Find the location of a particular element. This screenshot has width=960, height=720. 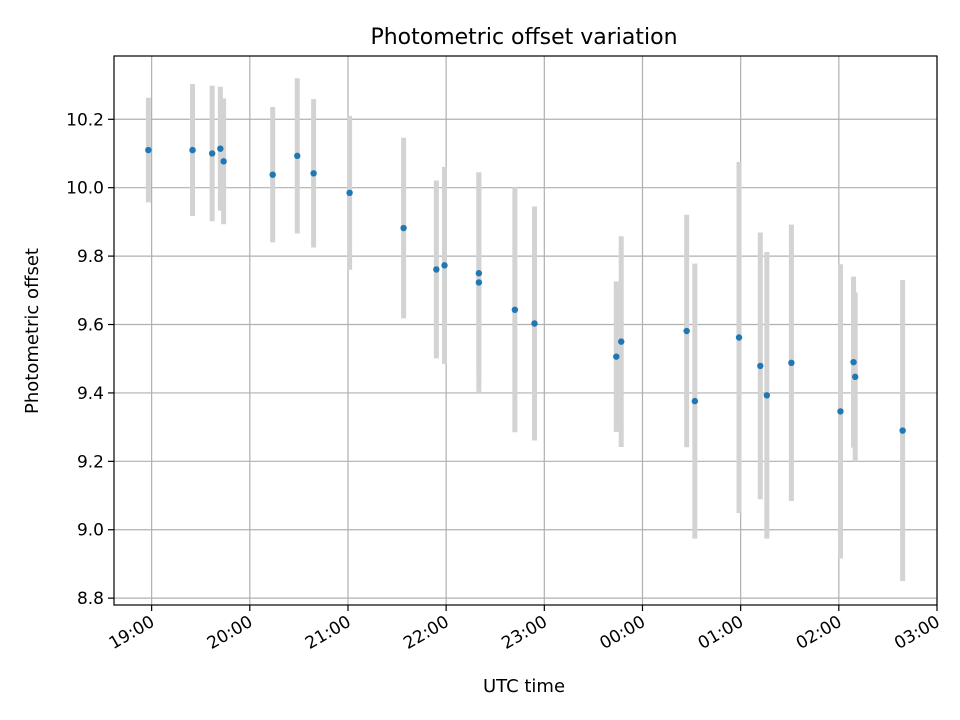

y-tick-label: 9.8 is located at coordinates (90, 257).